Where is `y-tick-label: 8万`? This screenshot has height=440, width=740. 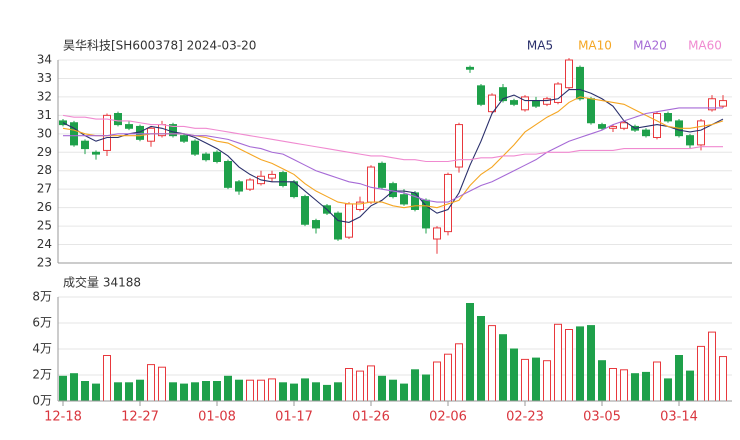
y-tick-label: 8万 is located at coordinates (42, 297).